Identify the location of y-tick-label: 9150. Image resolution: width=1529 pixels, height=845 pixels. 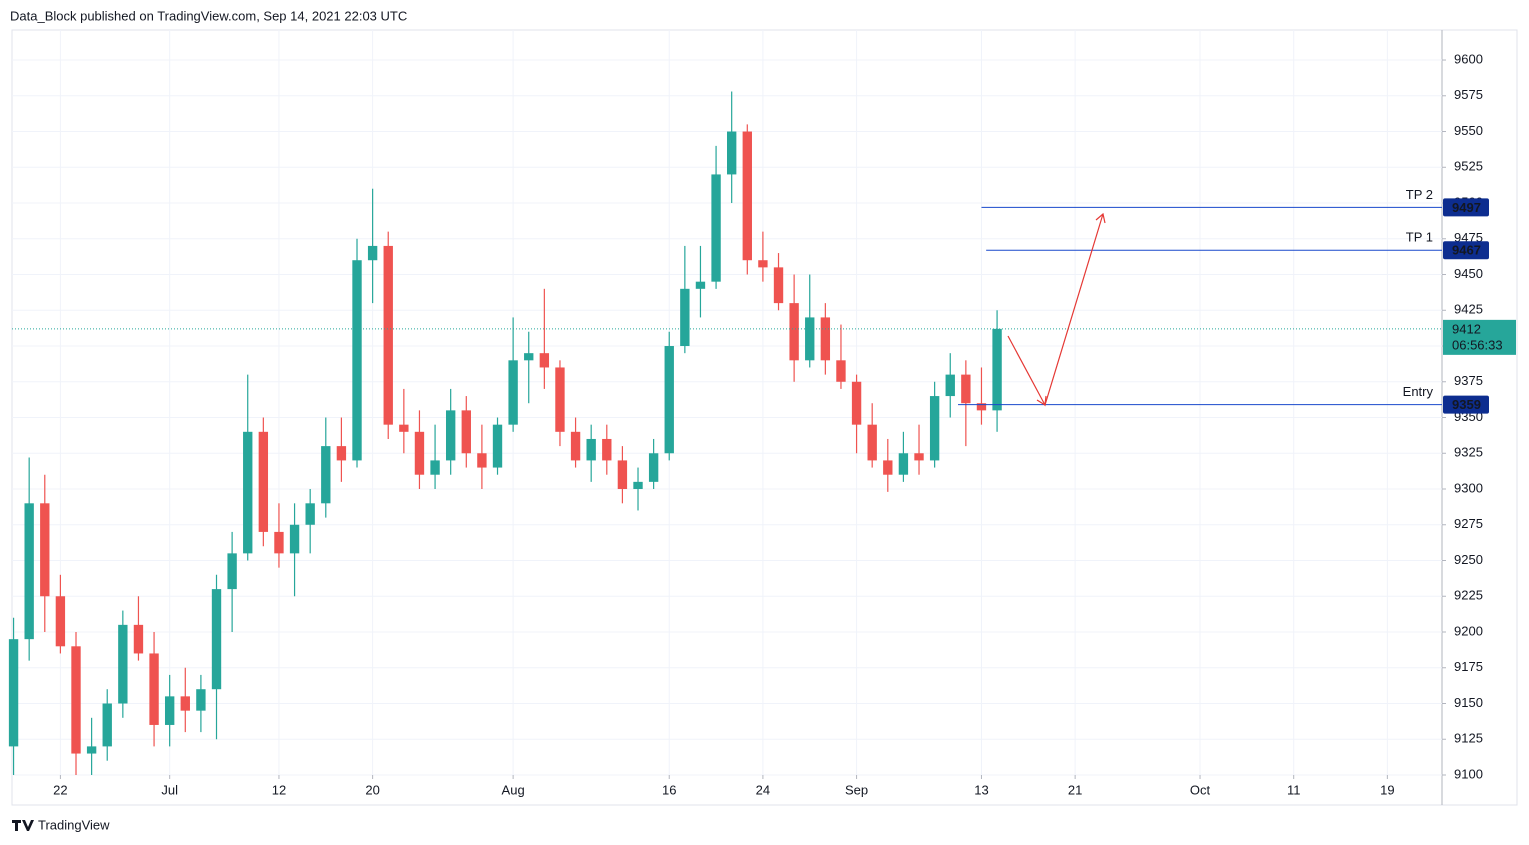
(1468, 702).